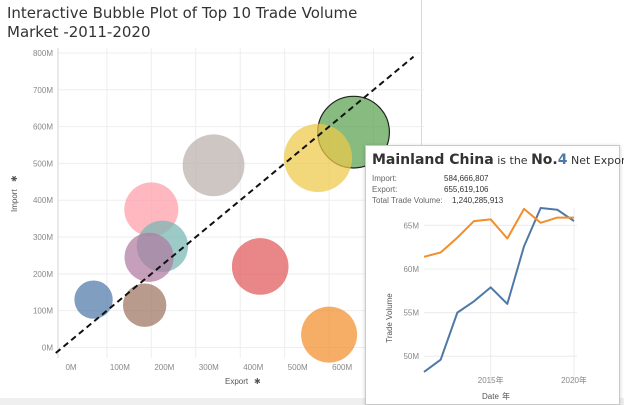 This screenshot has height=405, width=624. I want to click on bubble-y-tick-label: 300M, so click(43, 237).